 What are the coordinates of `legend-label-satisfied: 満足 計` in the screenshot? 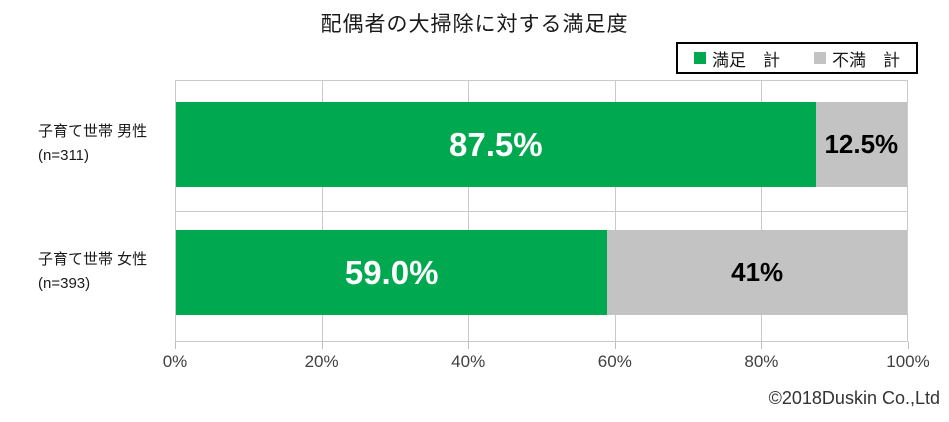 It's located at (746, 60).